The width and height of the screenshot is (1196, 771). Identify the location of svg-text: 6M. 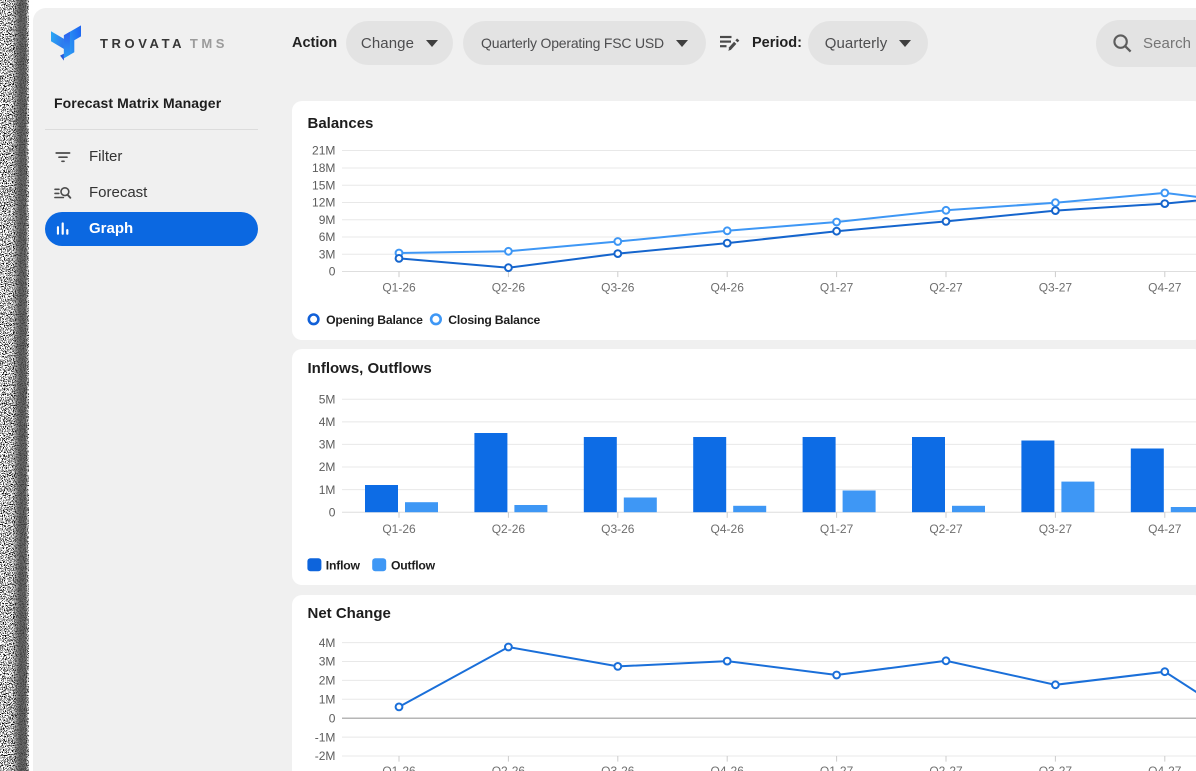
(327, 237).